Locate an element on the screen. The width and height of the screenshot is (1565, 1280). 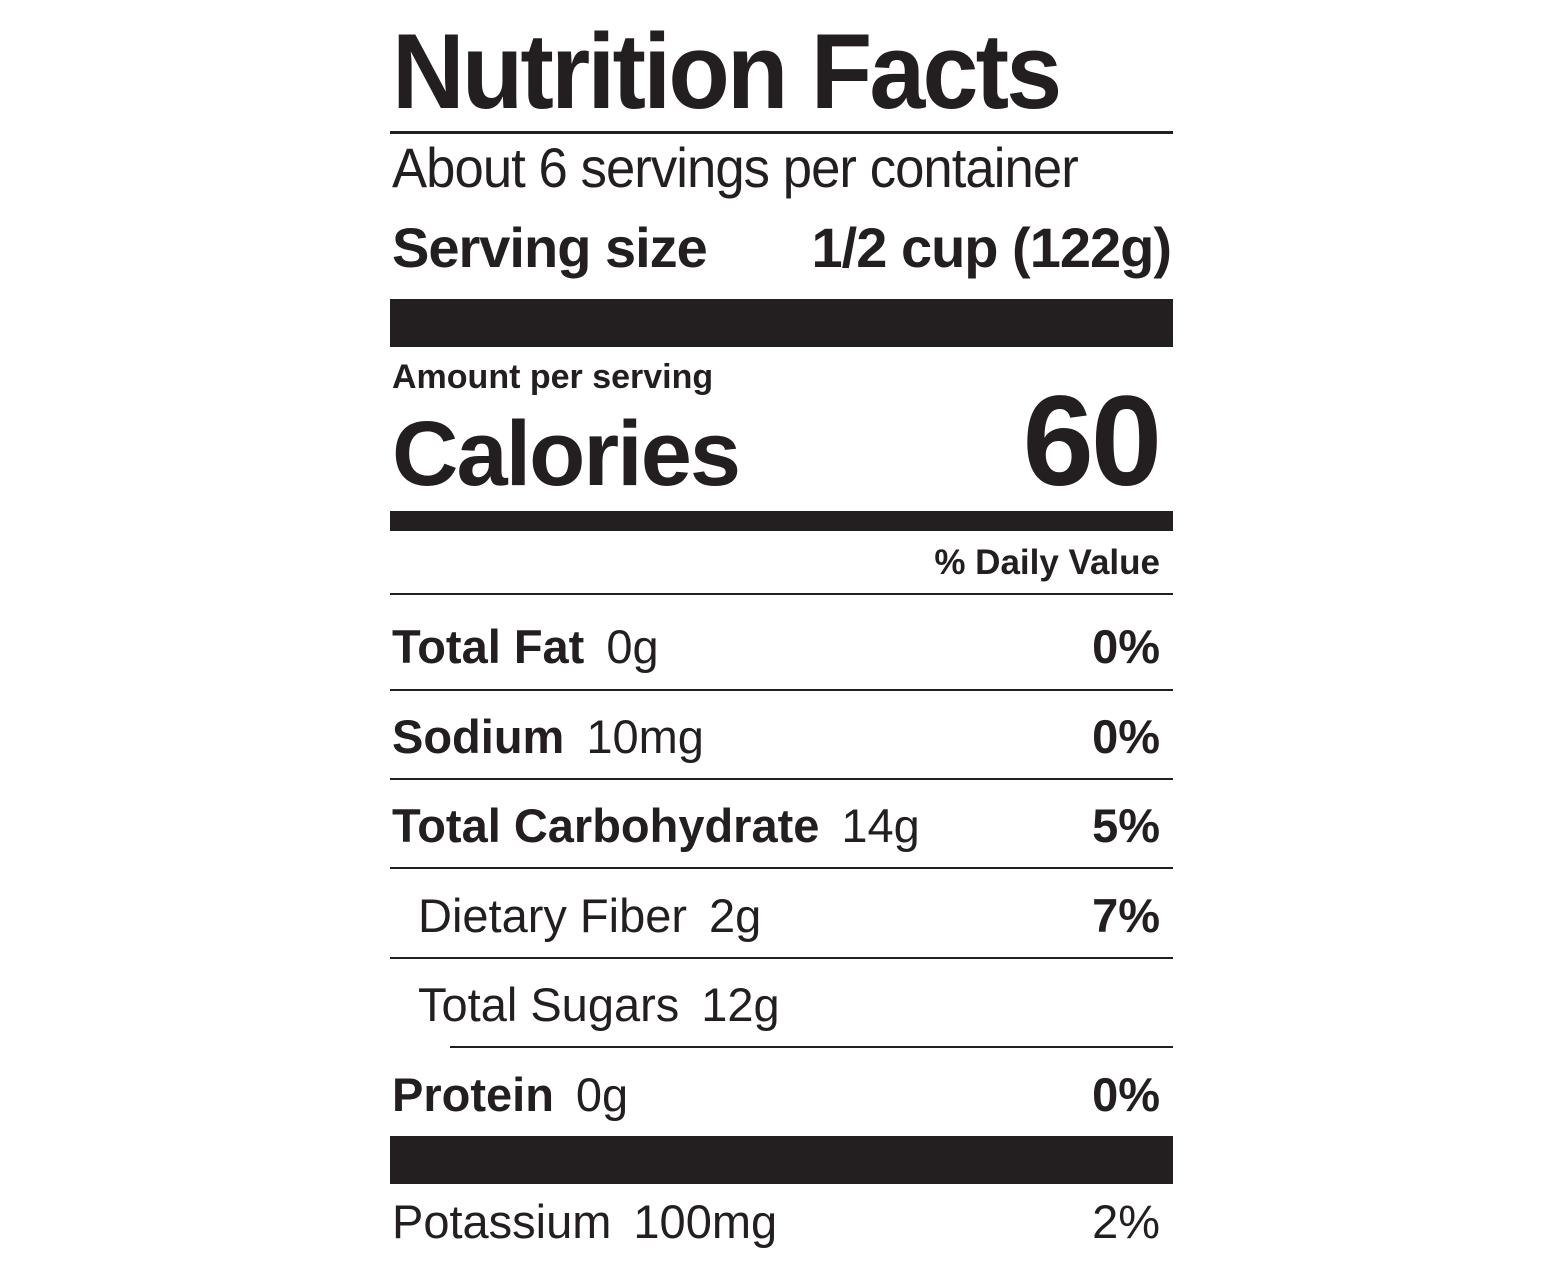
nutrient-row-dietary-fiber: Dietary Fiber 2g 7% is located at coordinates (781, 922).